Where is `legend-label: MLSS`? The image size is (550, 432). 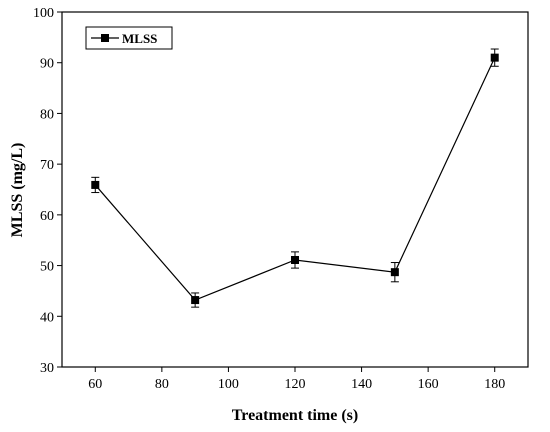
legend-label: MLSS is located at coordinates (139, 38).